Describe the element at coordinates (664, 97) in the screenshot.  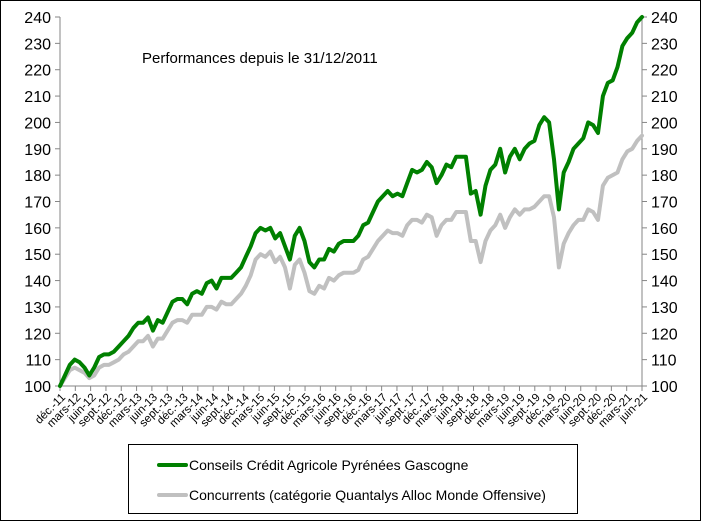
I see `y-tick-label-right: 210` at that location.